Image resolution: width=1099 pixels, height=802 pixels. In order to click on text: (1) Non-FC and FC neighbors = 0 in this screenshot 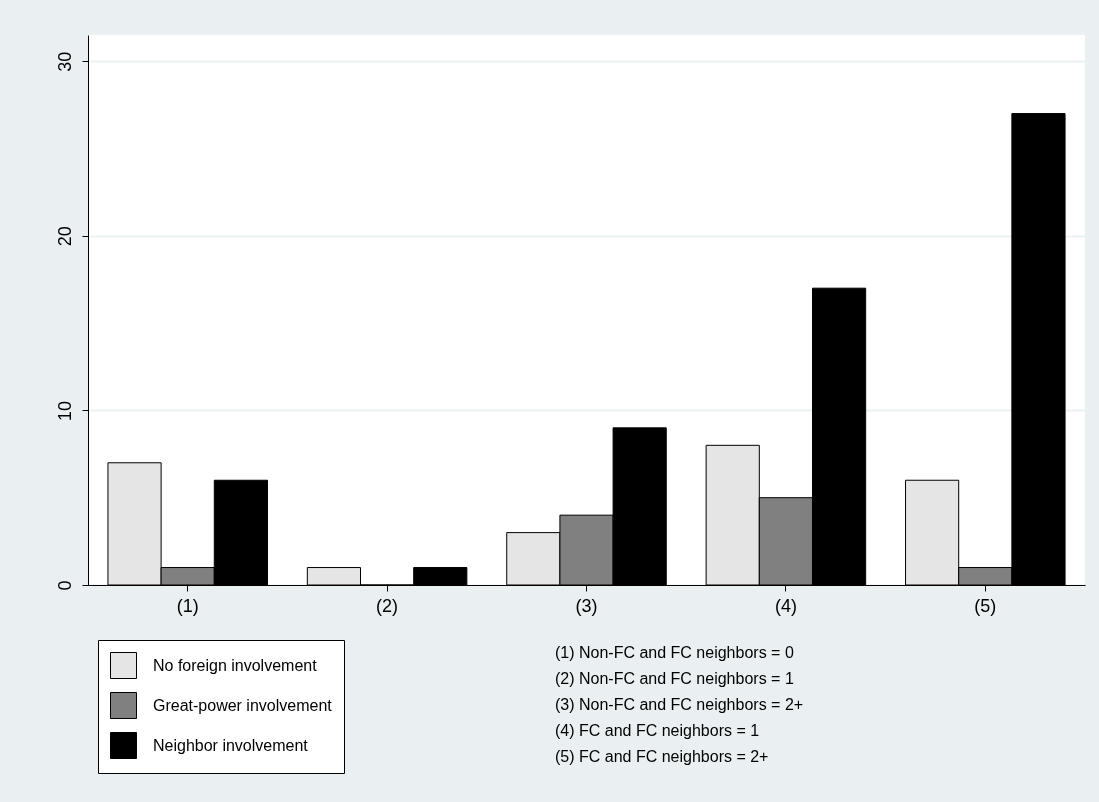, I will do `click(675, 653)`.